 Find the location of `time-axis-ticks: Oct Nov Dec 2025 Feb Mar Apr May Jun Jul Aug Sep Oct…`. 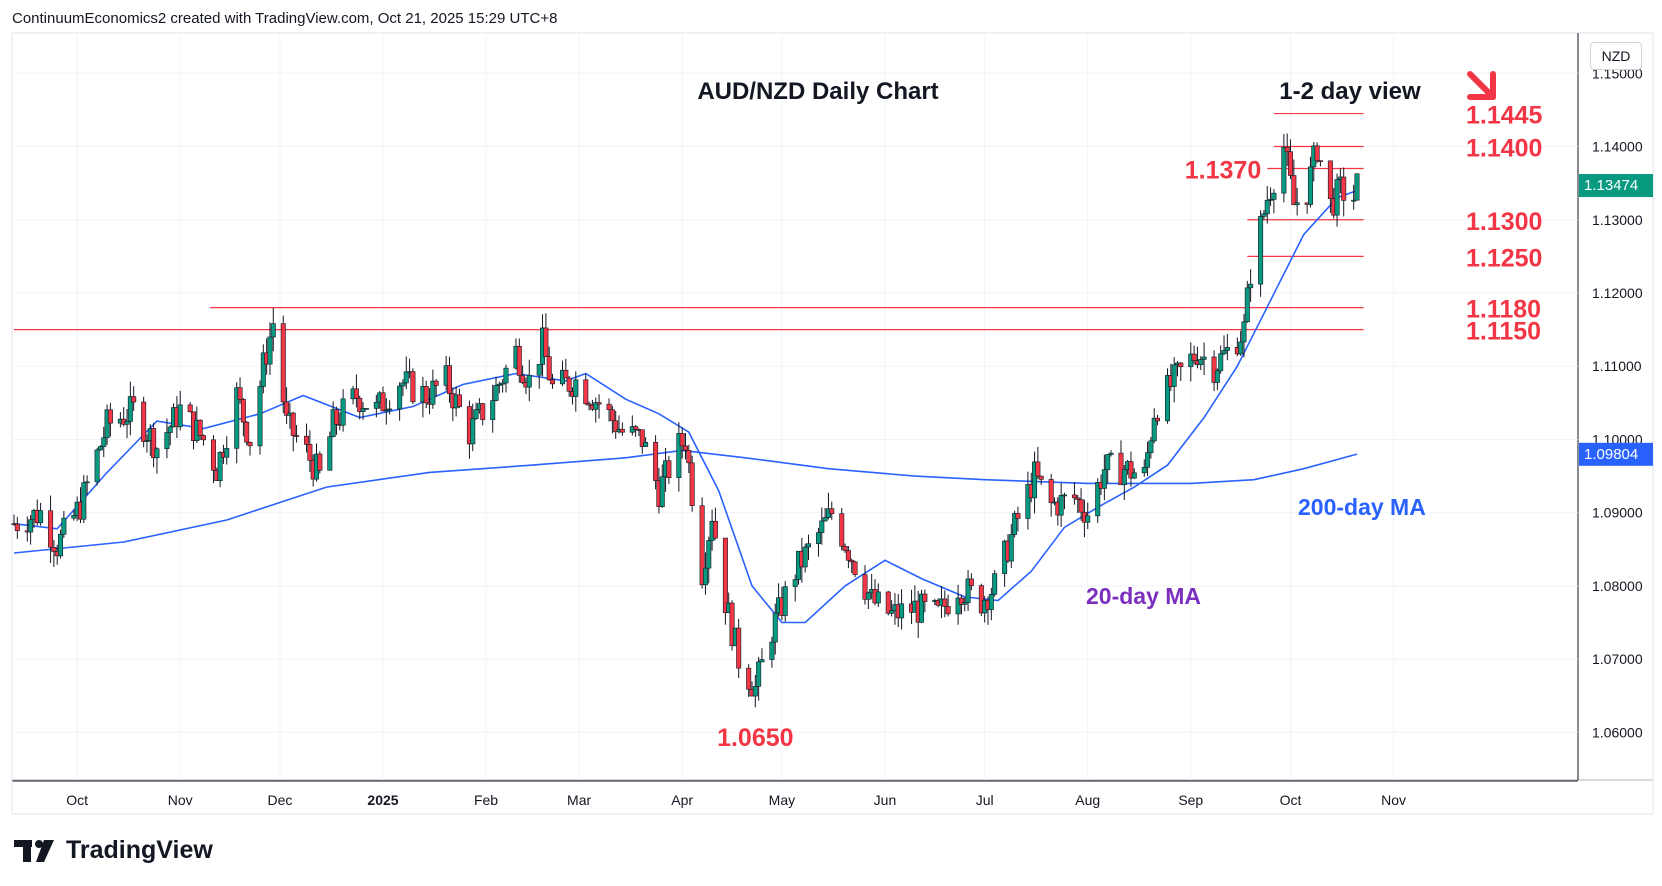

time-axis-ticks: Oct Nov Dec 2025 Feb Mar Apr May Jun Jul Aug Sep Oct… is located at coordinates (736, 800).